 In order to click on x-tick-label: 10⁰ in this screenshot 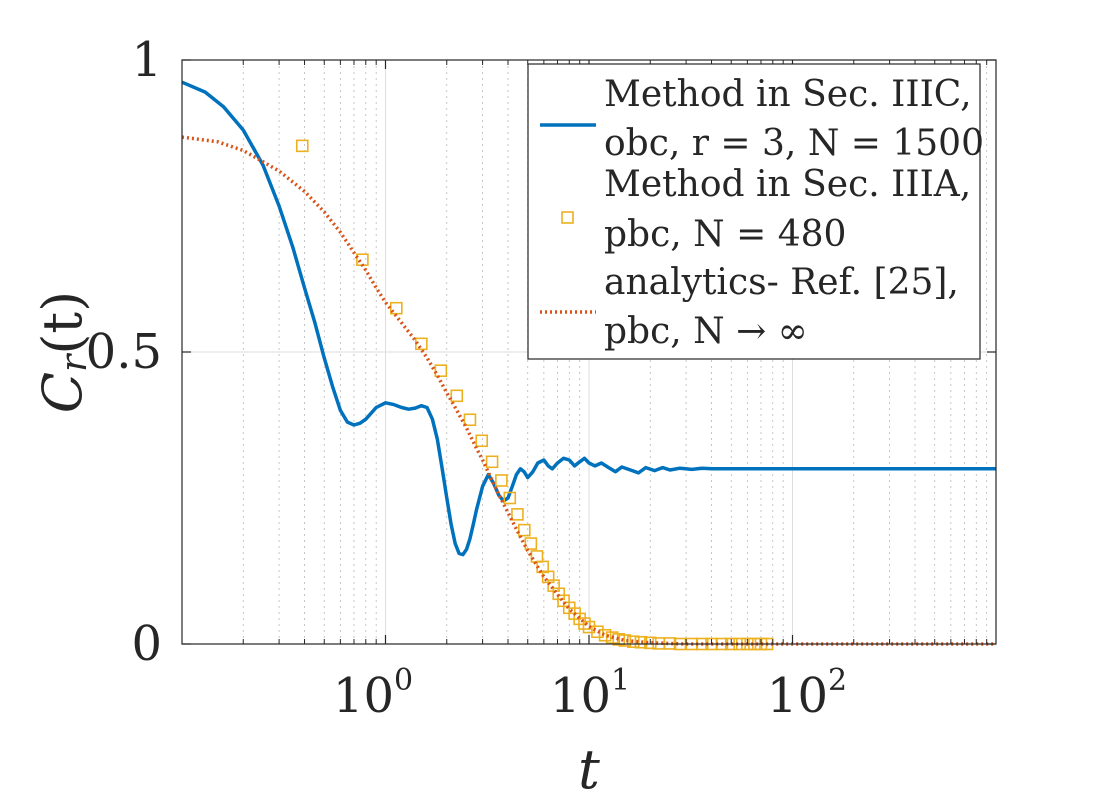, I will do `click(373, 693)`.